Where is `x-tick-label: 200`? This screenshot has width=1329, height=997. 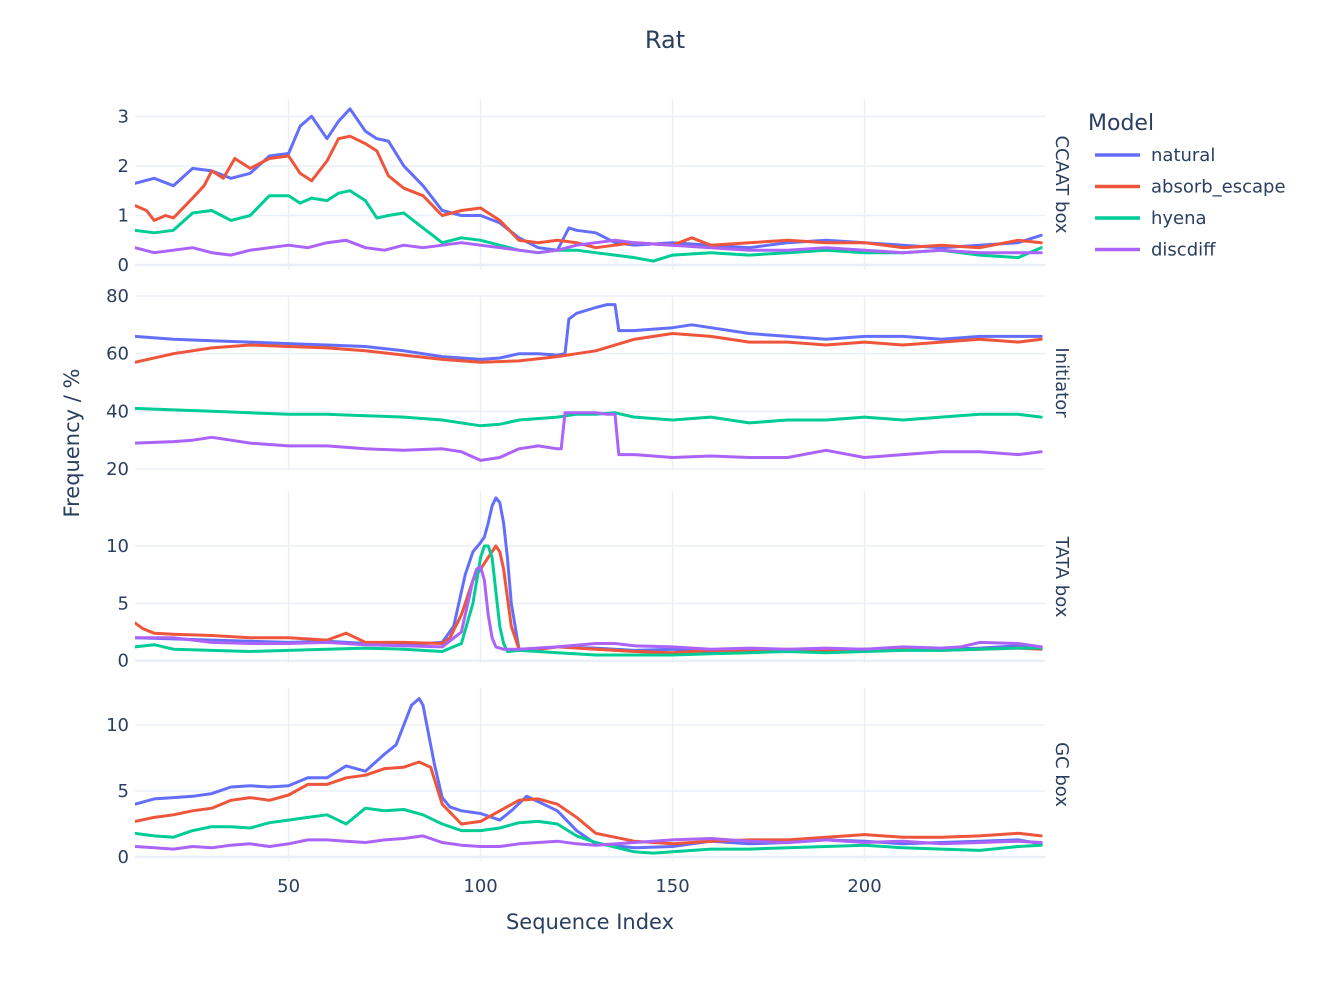 x-tick-label: 200 is located at coordinates (864, 886).